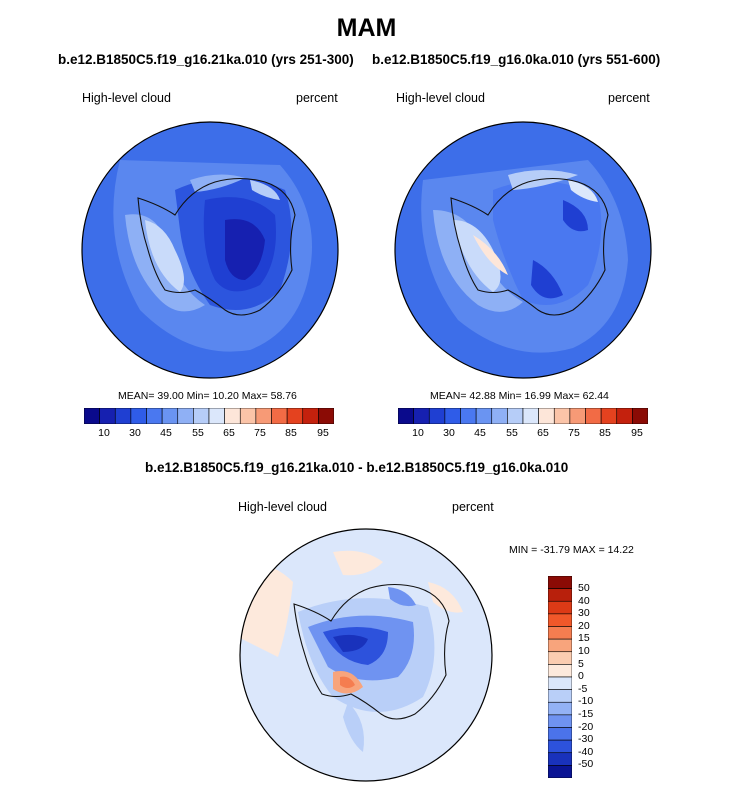  What do you see at coordinates (473, 507) in the screenshot?
I see `difference-units-label: percent` at bounding box center [473, 507].